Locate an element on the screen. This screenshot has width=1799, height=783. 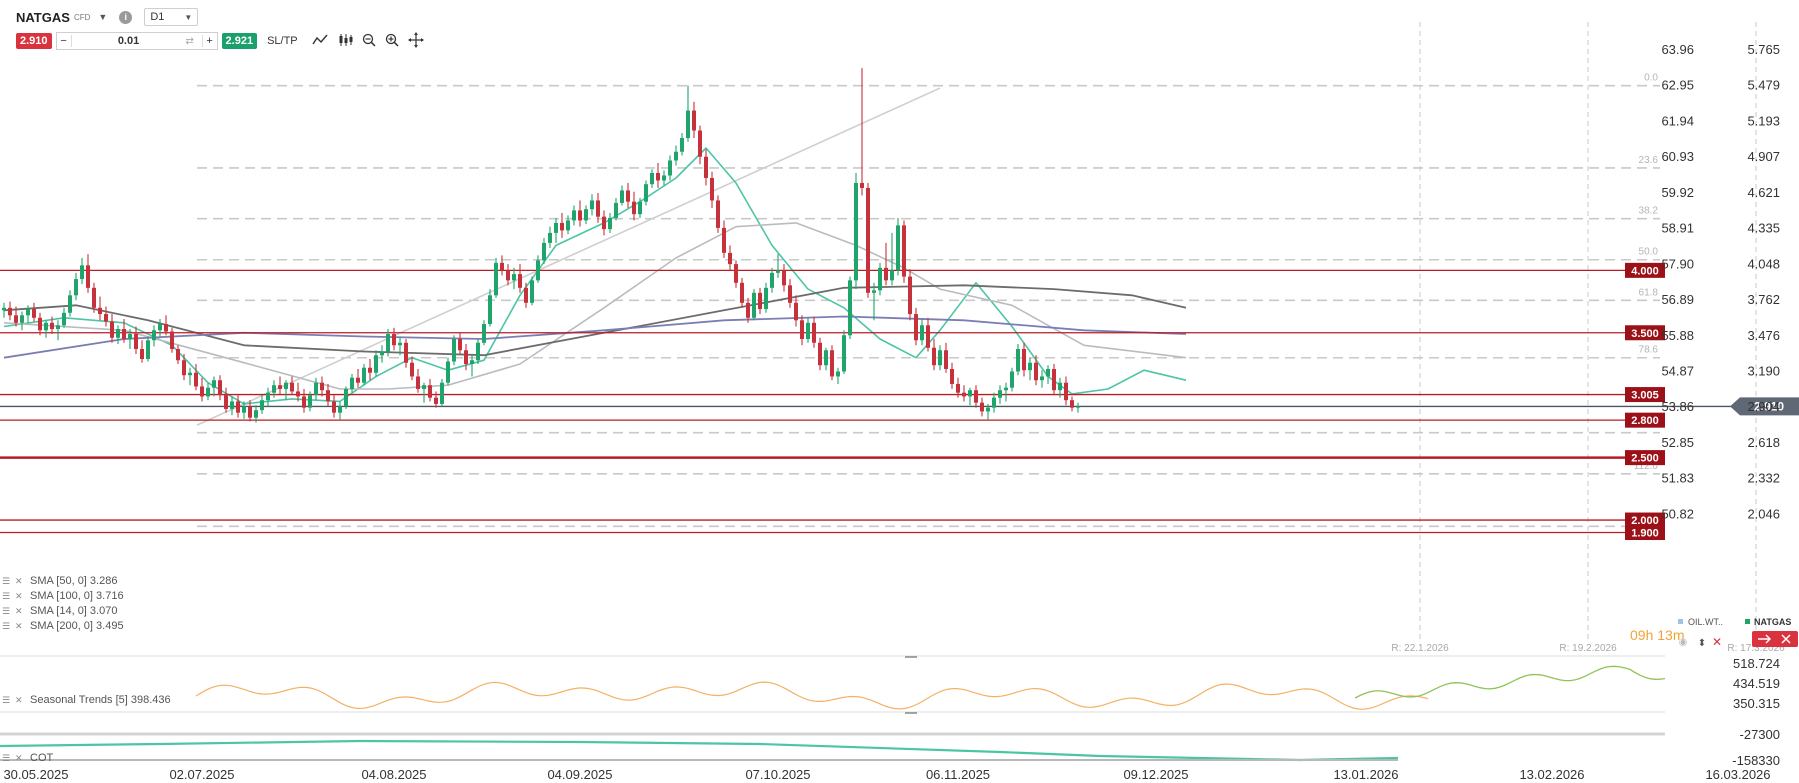
price-axis-left-label: 58.91 is located at coordinates (1677, 228).